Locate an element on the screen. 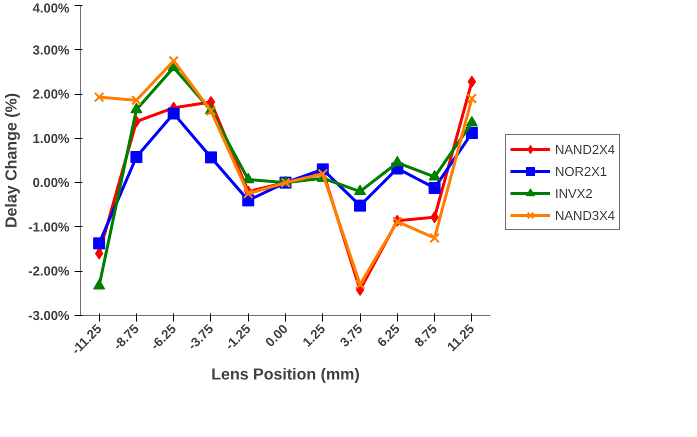 The image size is (697, 437). y-tick-label: 1.00% is located at coordinates (51, 138).